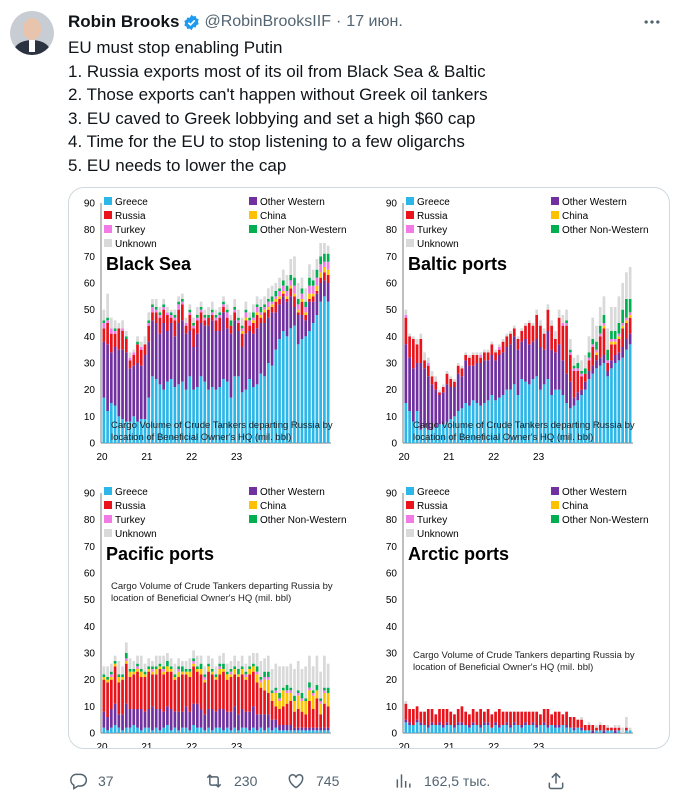 The image size is (677, 800). I want to click on reply-count: 37, so click(106, 781).